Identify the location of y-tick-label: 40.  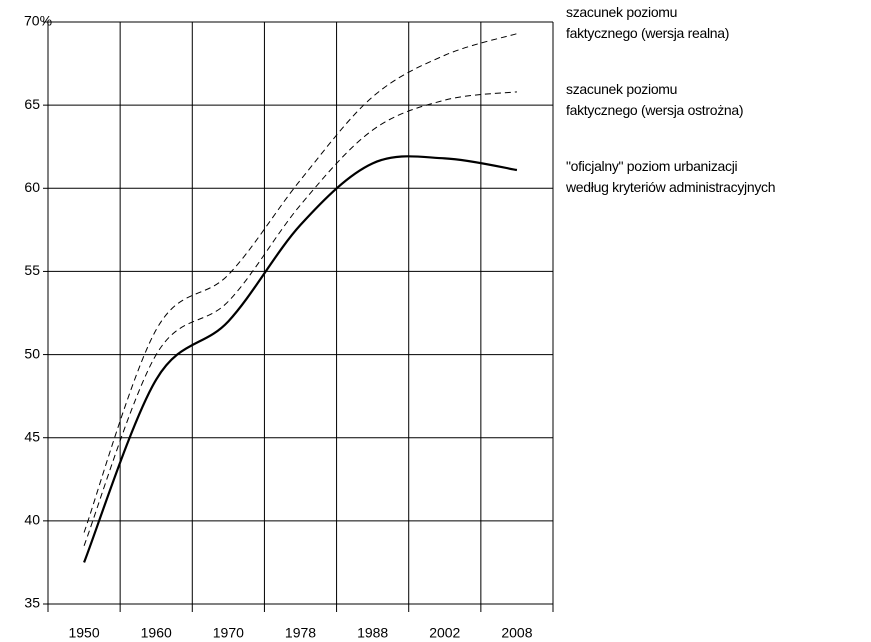
(32, 520).